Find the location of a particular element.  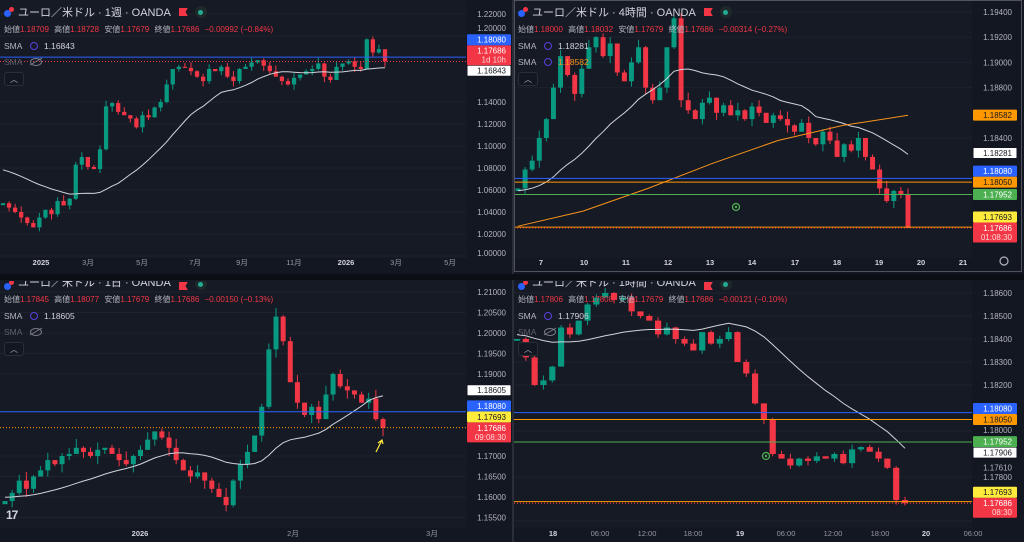

symbol-title: ユーロ／米ドル · 1時間 · OANDA is located at coordinates (614, 285).